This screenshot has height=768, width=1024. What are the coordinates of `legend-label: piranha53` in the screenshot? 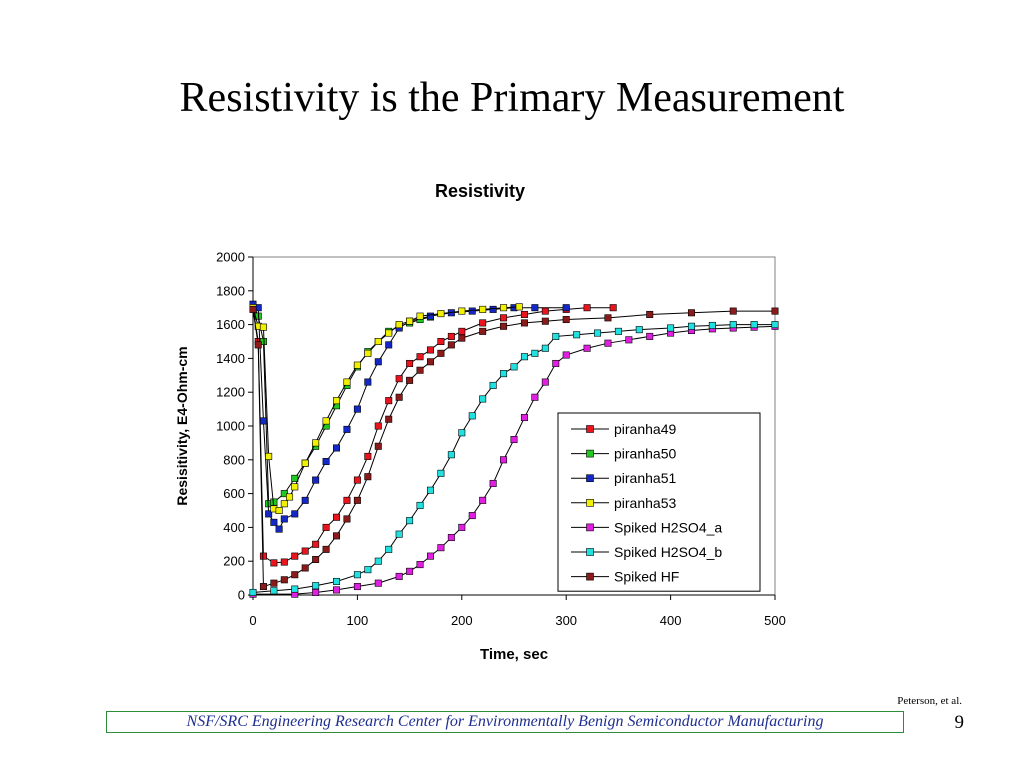 It's located at (645, 503).